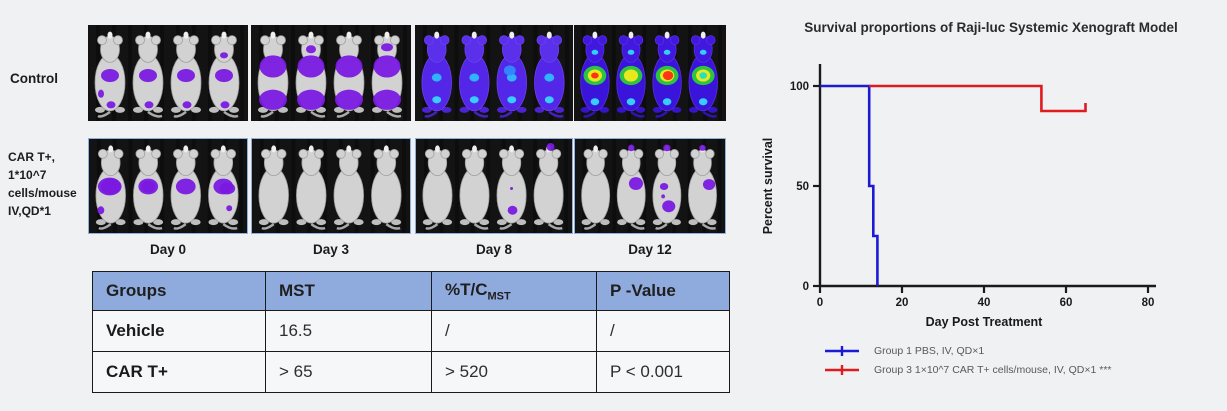 This screenshot has width=1227, height=411. Describe the element at coordinates (650, 73) in the screenshot. I see `control-day12-imaging-panel` at that location.